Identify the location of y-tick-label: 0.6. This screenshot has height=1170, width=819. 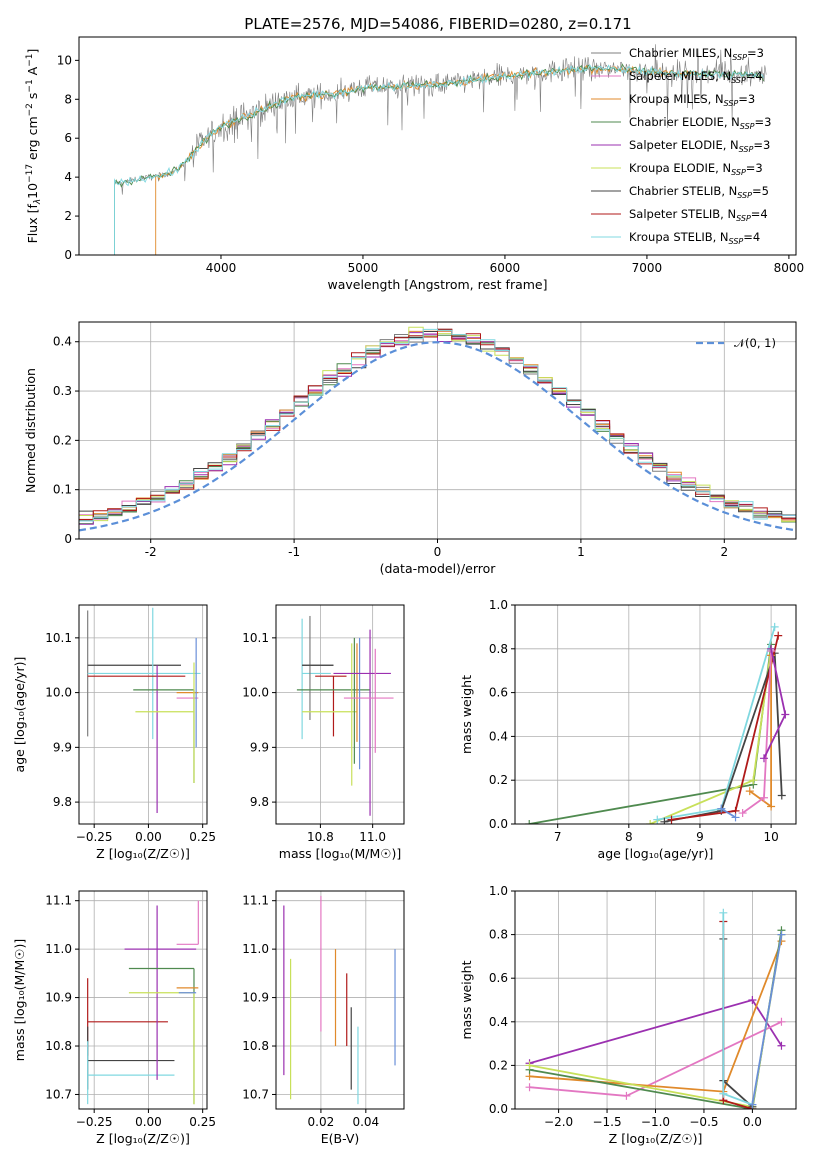
(498, 978).